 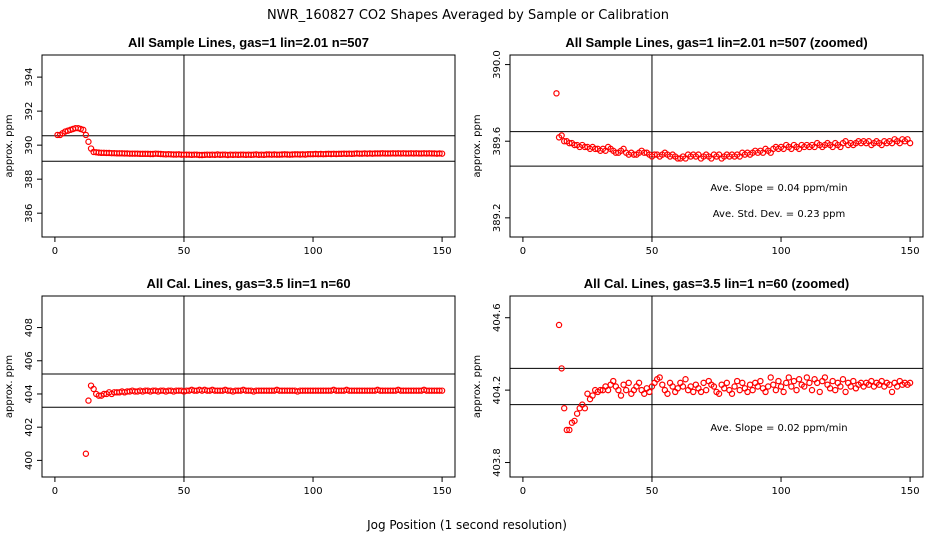 I want to click on y-tick-label: 392, so click(x=29, y=111).